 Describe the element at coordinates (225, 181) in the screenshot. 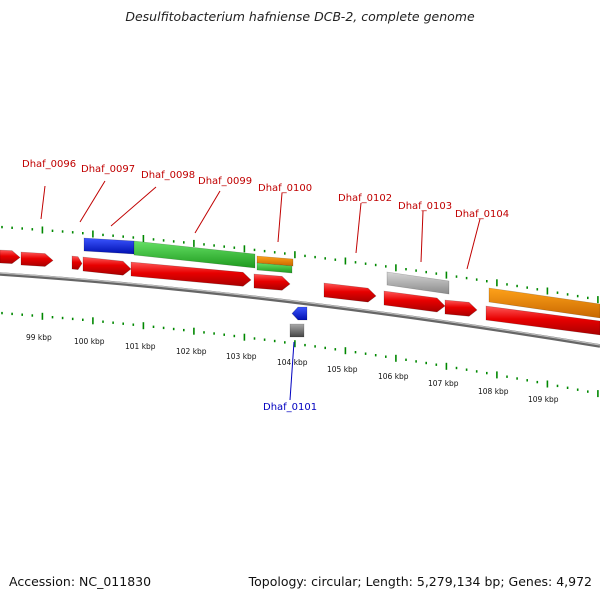

I see `gene-label-dhaf-0099: Dhaf_0099` at that location.